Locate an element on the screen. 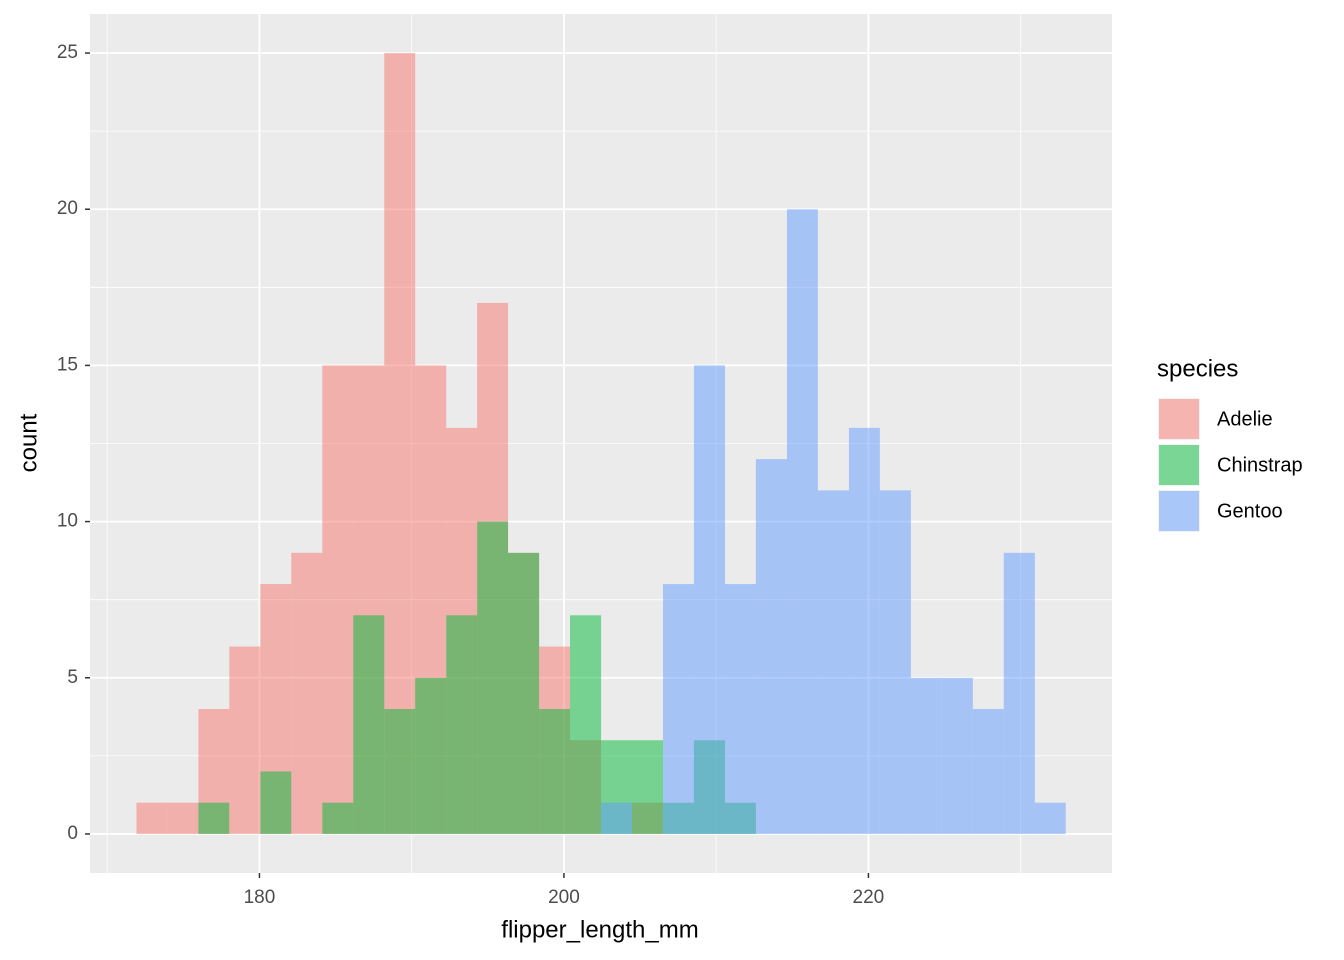  x-tick-label: 220 is located at coordinates (869, 897).